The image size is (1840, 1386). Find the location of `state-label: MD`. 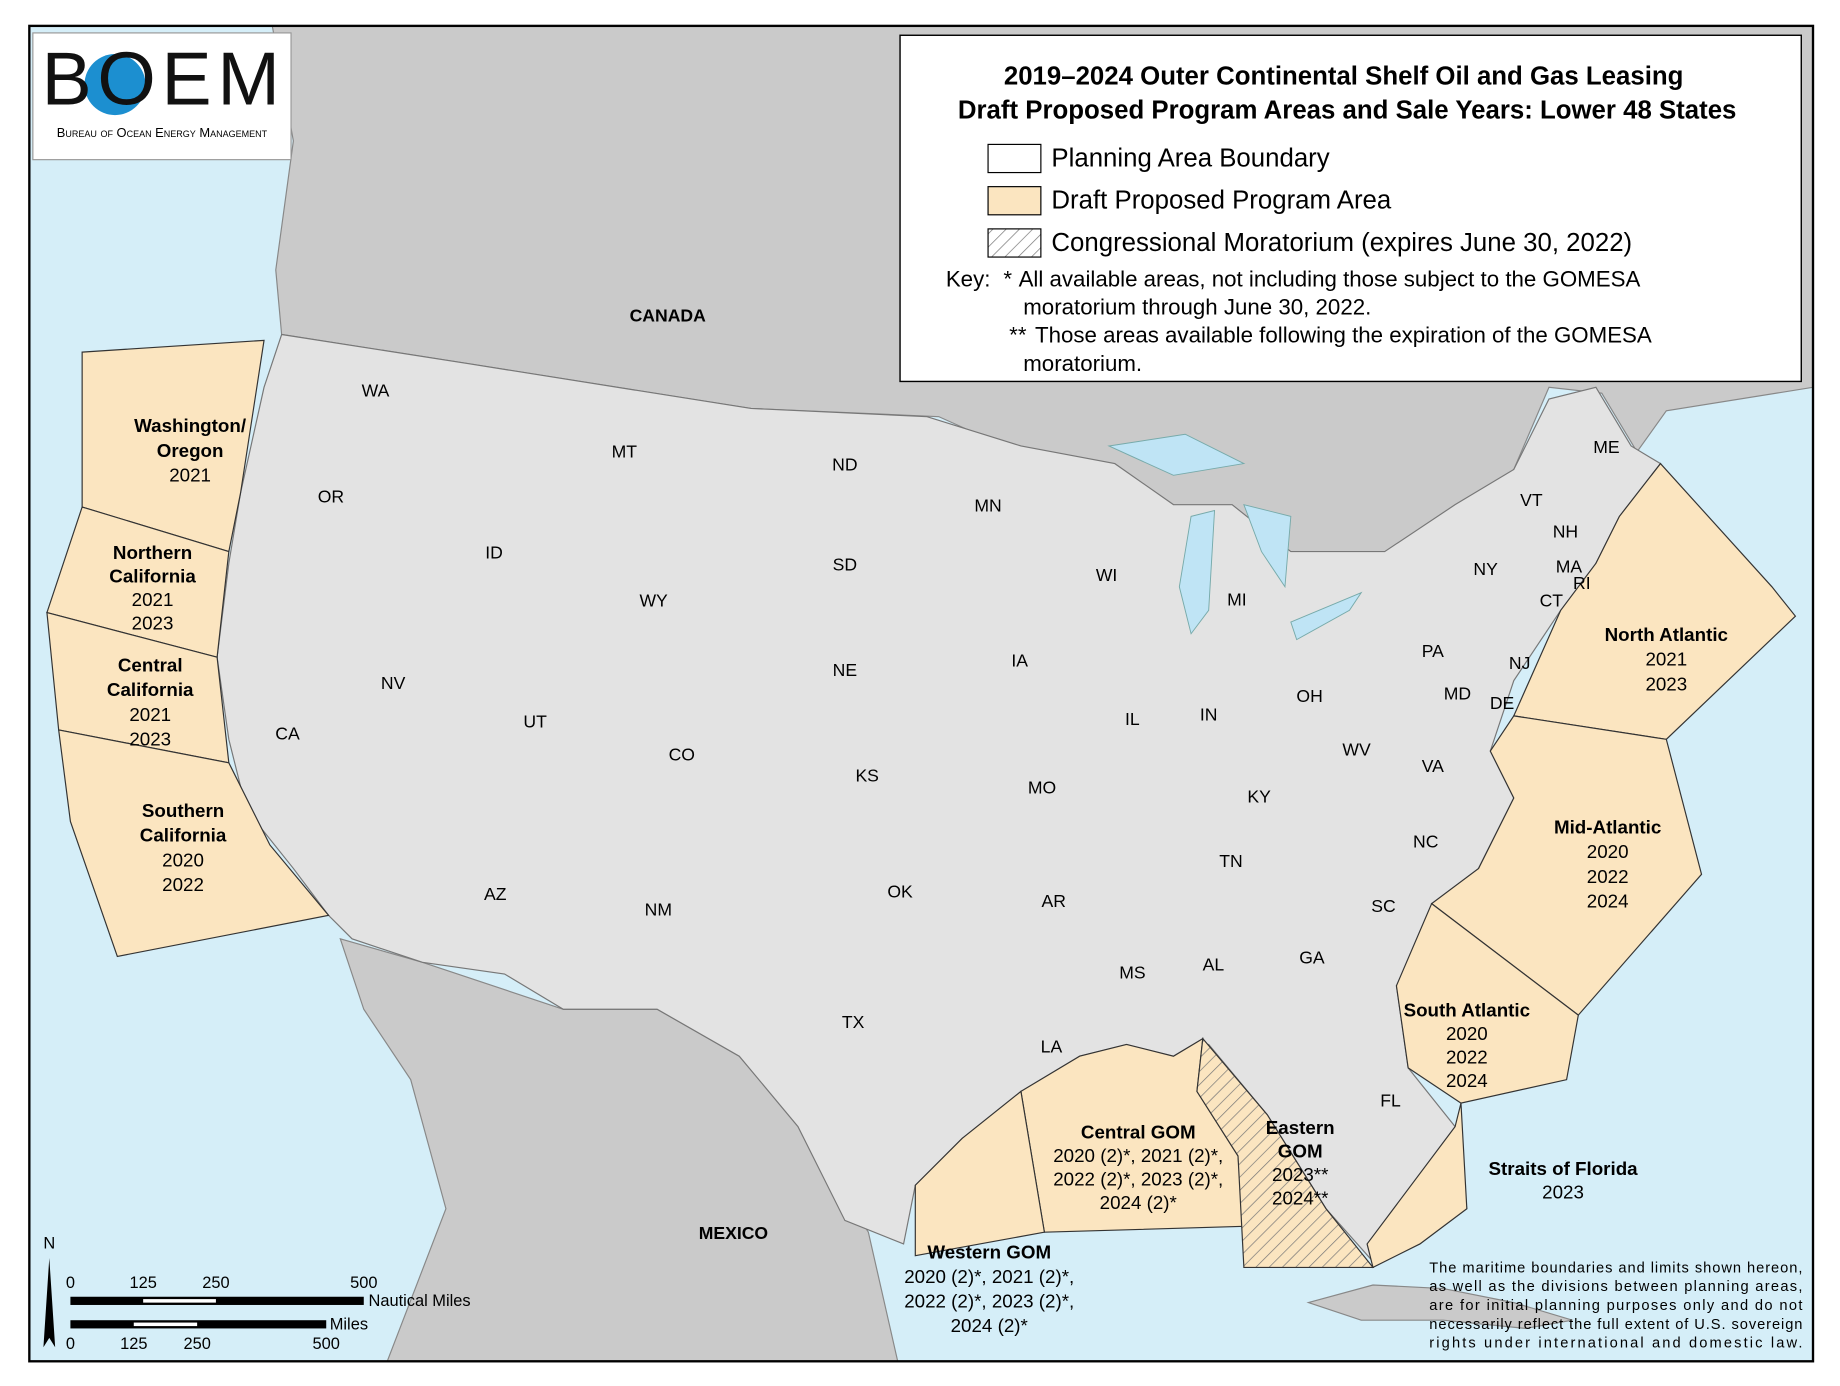

state-label: MD is located at coordinates (1457, 693).